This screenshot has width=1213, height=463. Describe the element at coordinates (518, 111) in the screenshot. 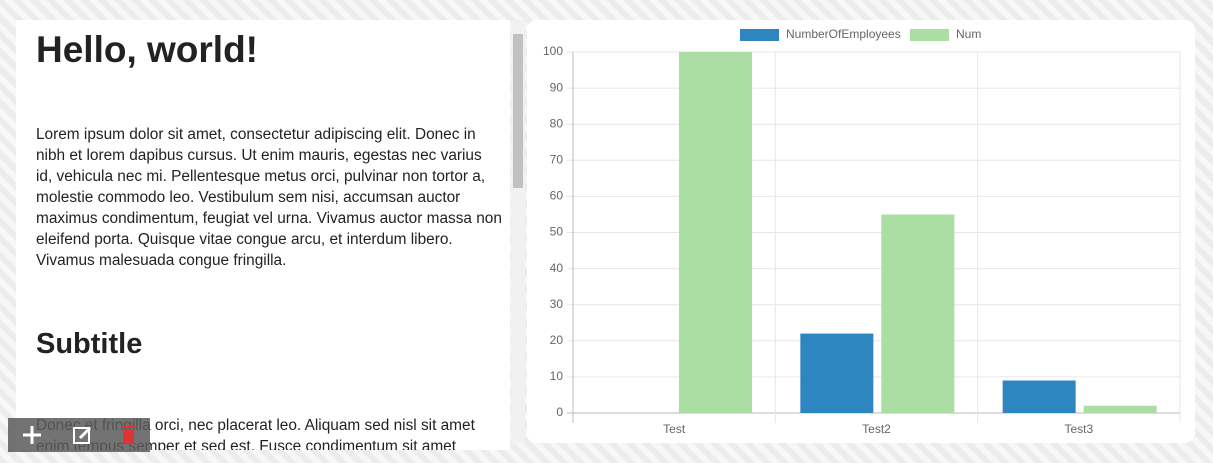

I see `scroll-thumb` at that location.